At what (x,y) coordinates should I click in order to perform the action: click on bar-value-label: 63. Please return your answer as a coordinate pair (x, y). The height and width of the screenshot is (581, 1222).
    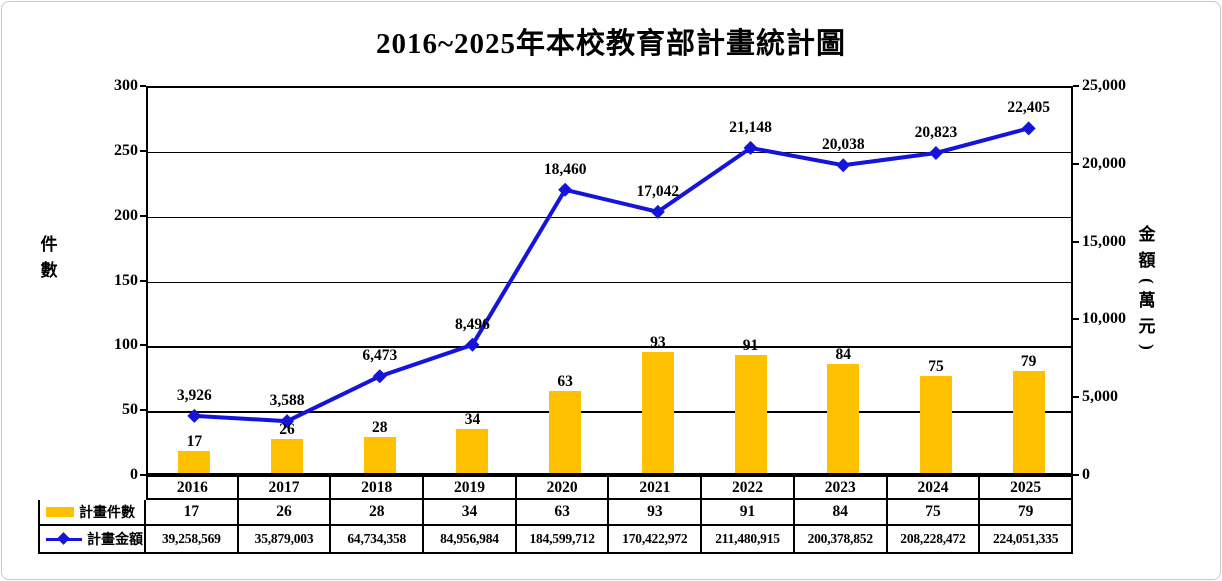
    Looking at the image, I should click on (565, 382).